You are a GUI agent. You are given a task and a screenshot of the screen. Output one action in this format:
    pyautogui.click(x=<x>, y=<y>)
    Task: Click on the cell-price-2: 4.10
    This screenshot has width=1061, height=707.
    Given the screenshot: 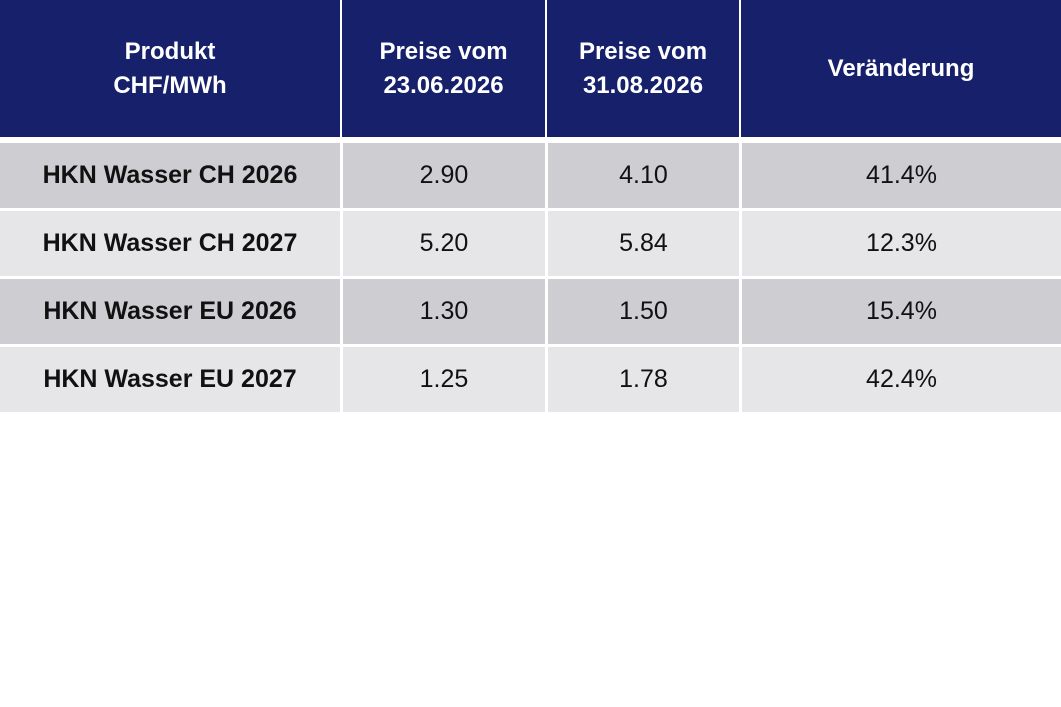 What is the action you would take?
    pyautogui.click(x=642, y=177)
    